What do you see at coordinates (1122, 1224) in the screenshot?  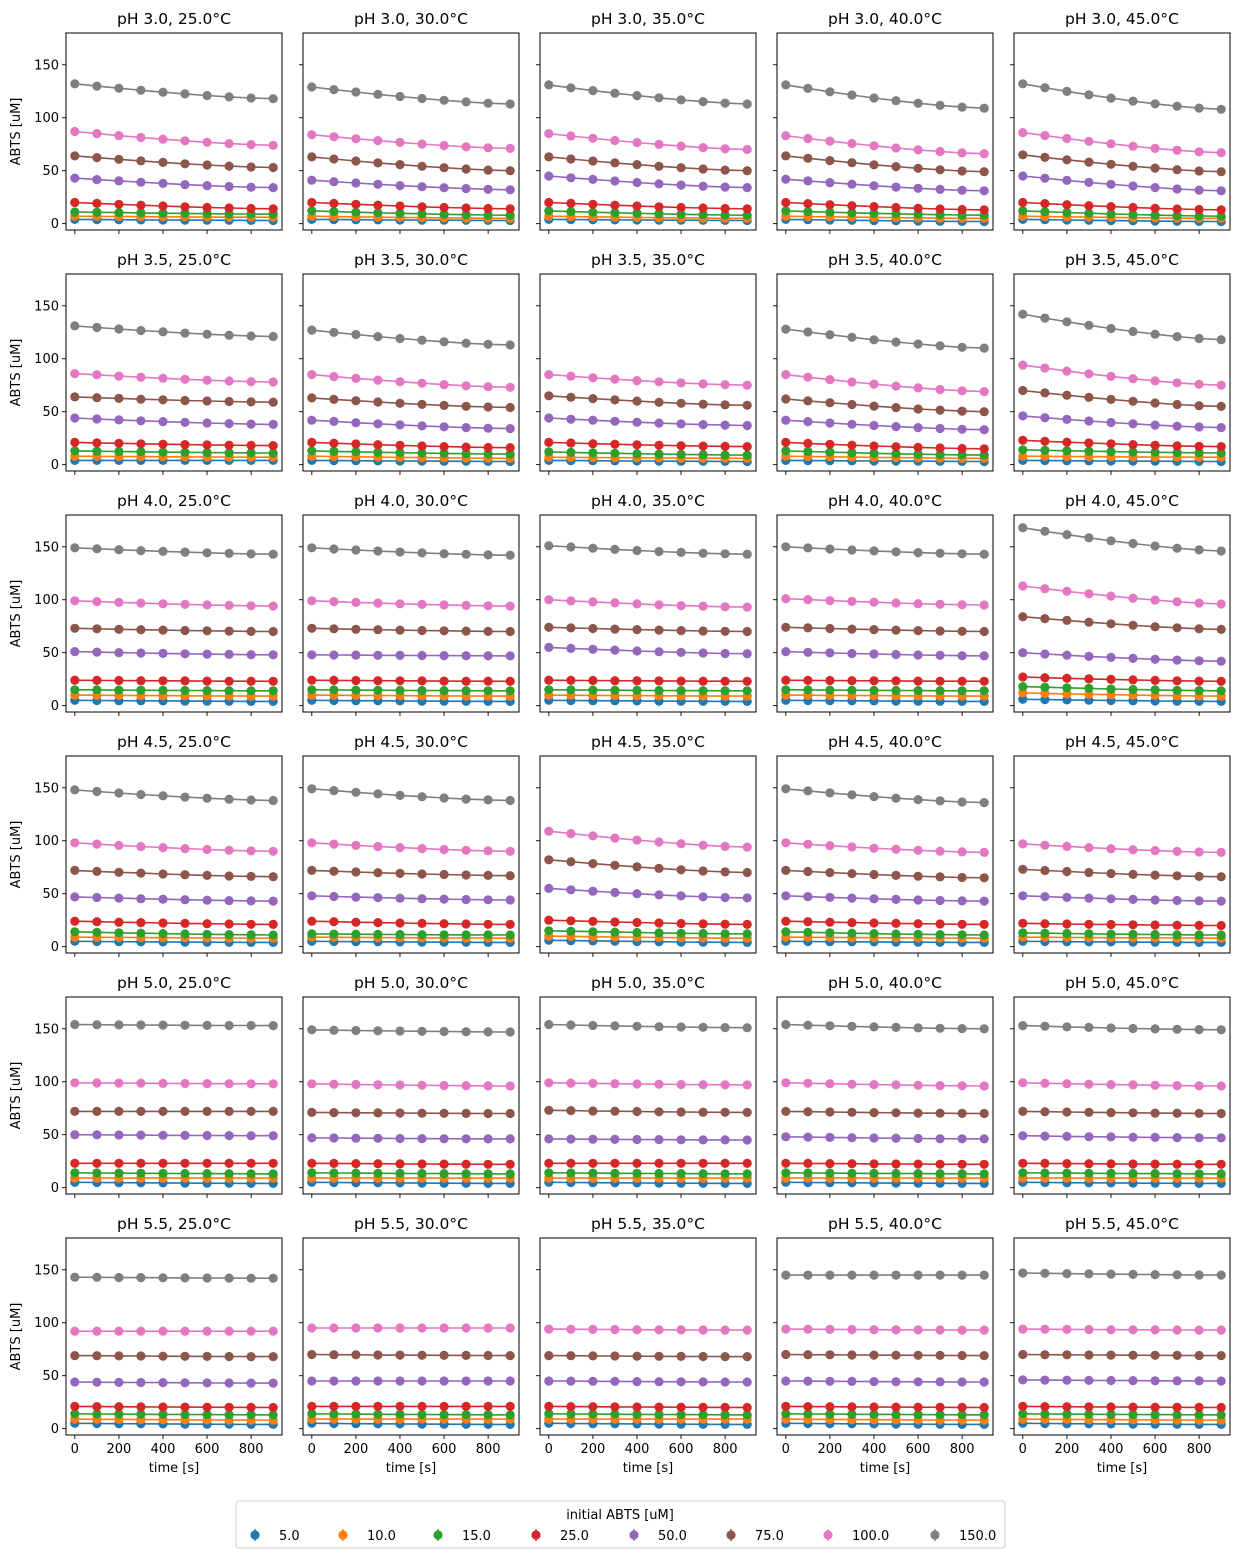 I see `subplot-title: pH 5.5, 45.0°C` at bounding box center [1122, 1224].